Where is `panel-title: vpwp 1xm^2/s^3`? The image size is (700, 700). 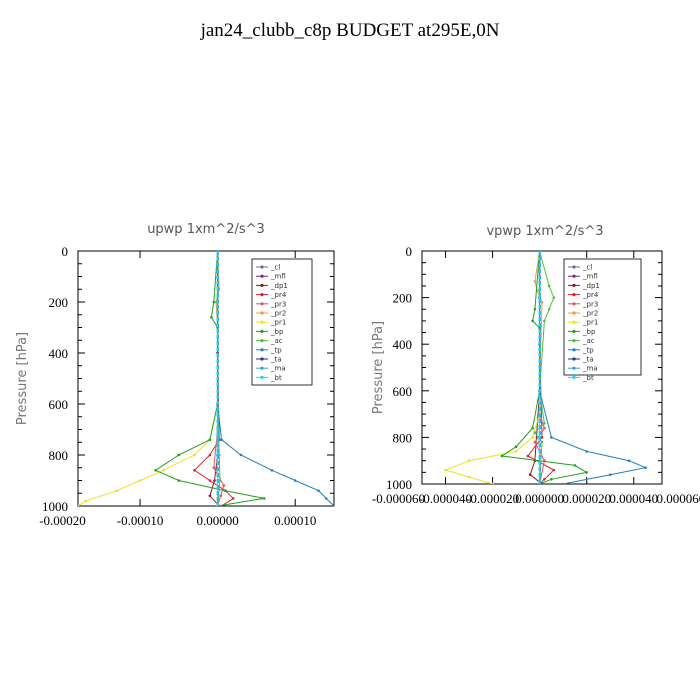
panel-title: vpwp 1xm^2/s^3 is located at coordinates (544, 231).